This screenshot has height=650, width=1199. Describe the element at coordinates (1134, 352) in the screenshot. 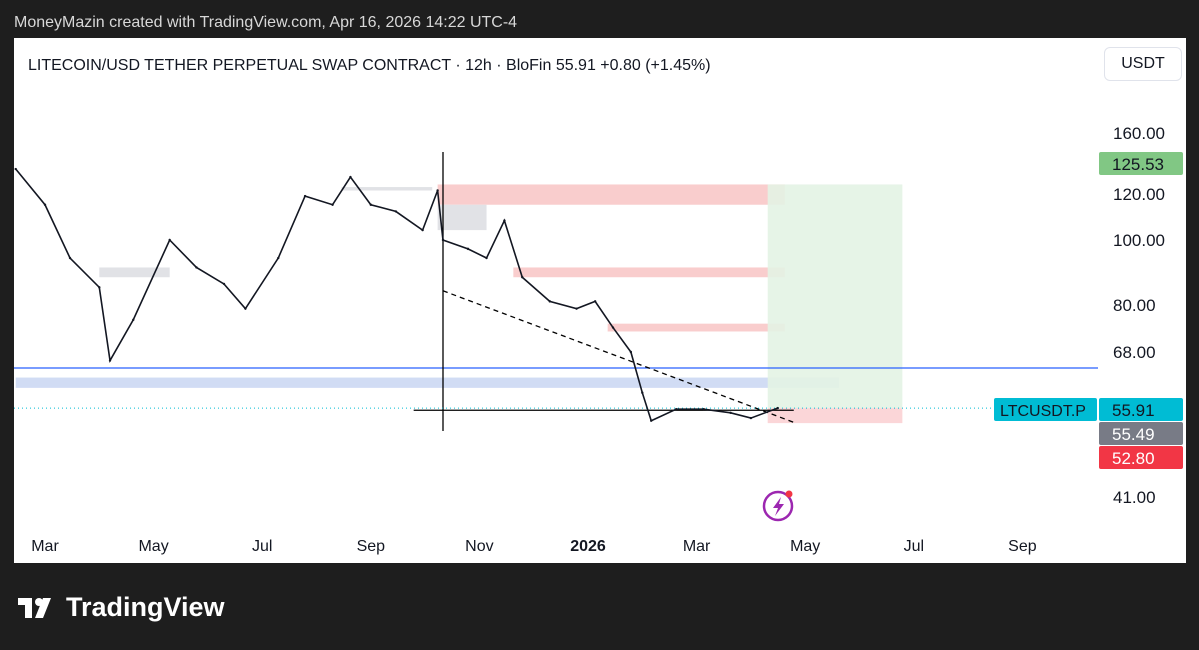

I see `y-tick-label: 68.00` at that location.